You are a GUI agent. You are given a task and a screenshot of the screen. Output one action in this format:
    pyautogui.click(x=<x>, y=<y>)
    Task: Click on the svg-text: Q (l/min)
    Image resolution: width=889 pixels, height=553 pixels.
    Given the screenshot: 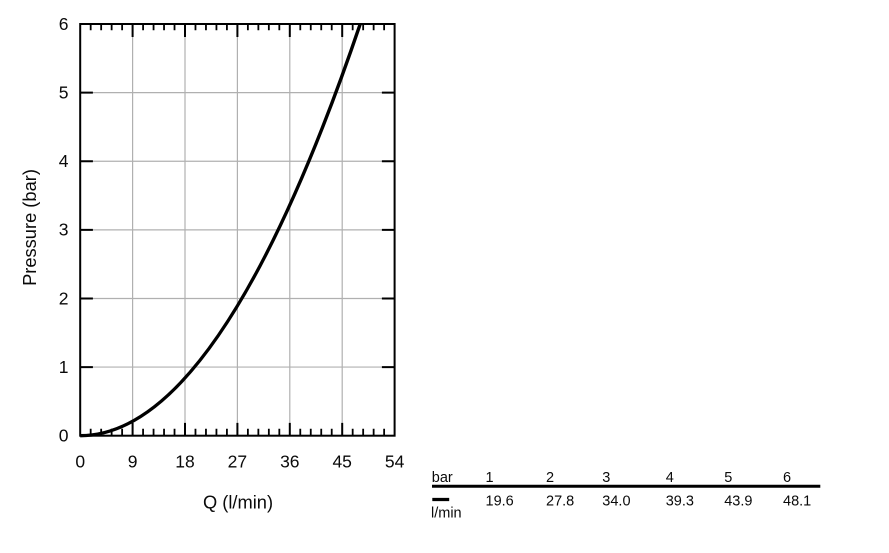 What is the action you would take?
    pyautogui.click(x=238, y=502)
    